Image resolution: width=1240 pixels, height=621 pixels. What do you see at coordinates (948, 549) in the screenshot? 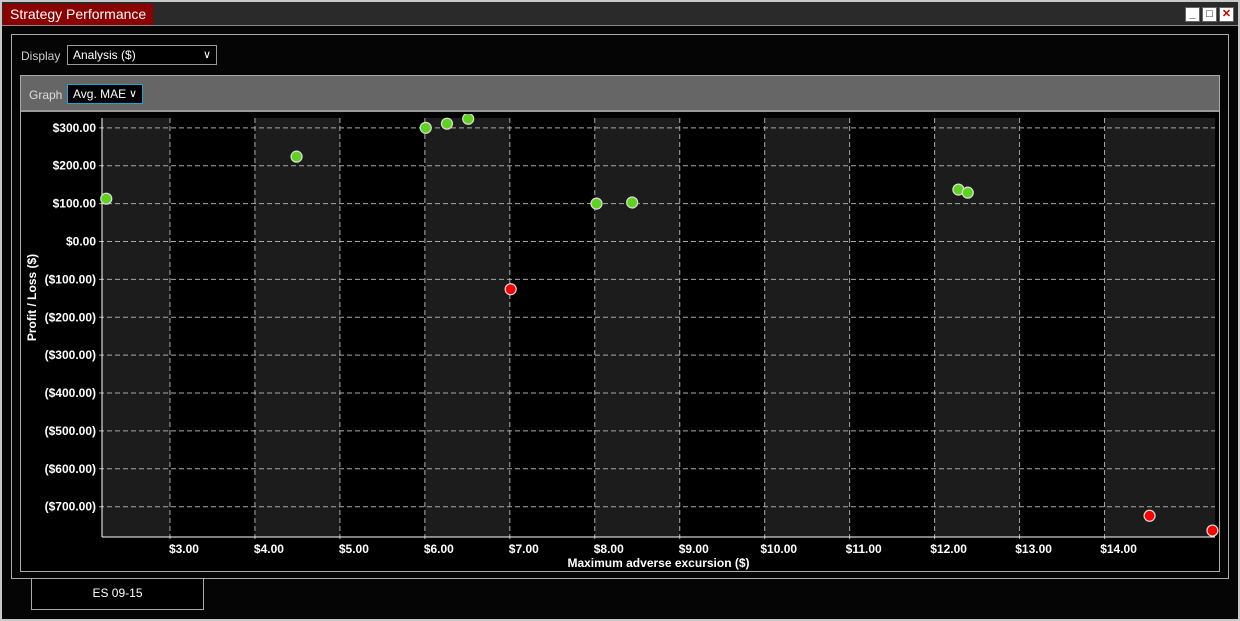
I see `x-tick-label: $12.00` at bounding box center [948, 549].